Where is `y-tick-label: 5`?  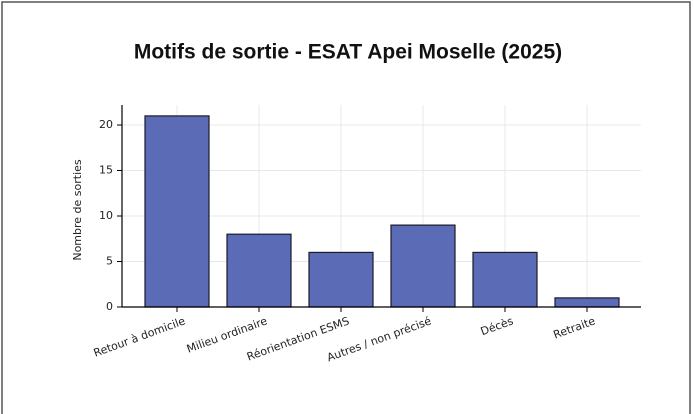
y-tick-label: 5 is located at coordinates (109, 261).